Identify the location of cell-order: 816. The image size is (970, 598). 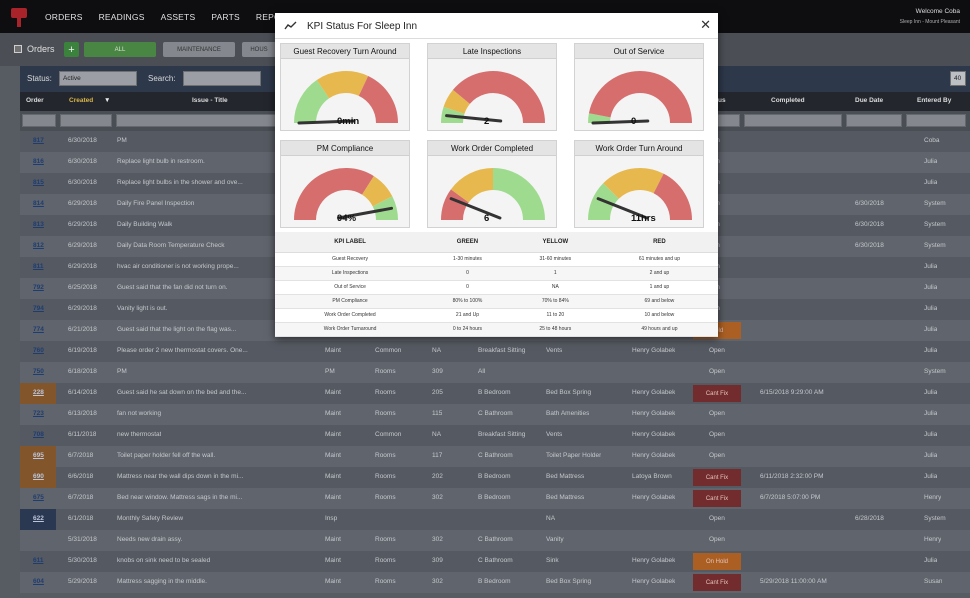
(38, 161).